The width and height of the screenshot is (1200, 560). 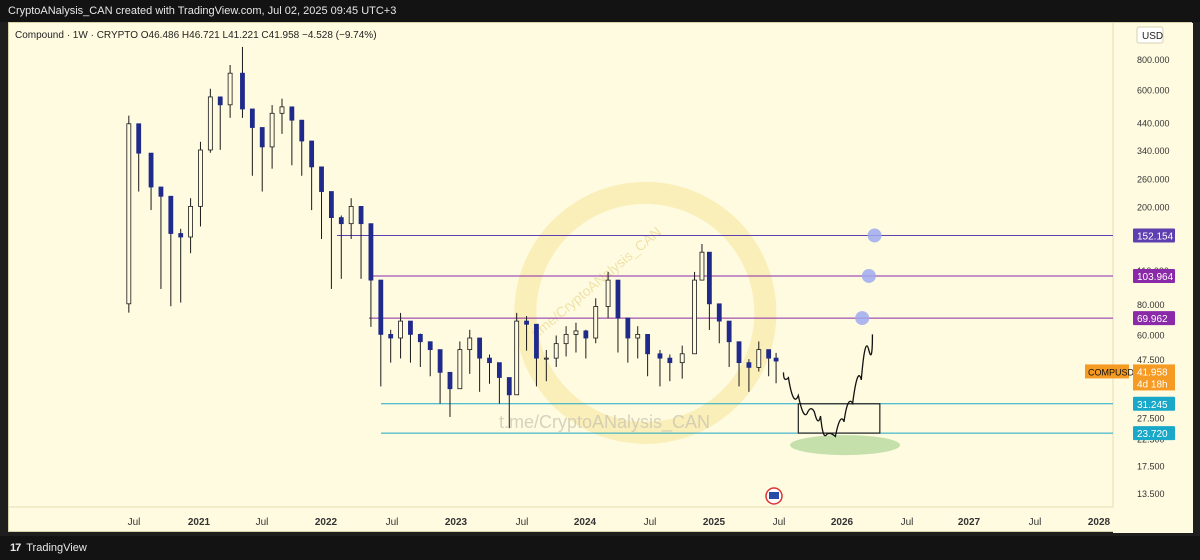 What do you see at coordinates (1151, 494) in the screenshot?
I see `price-tick-label: 13.500` at bounding box center [1151, 494].